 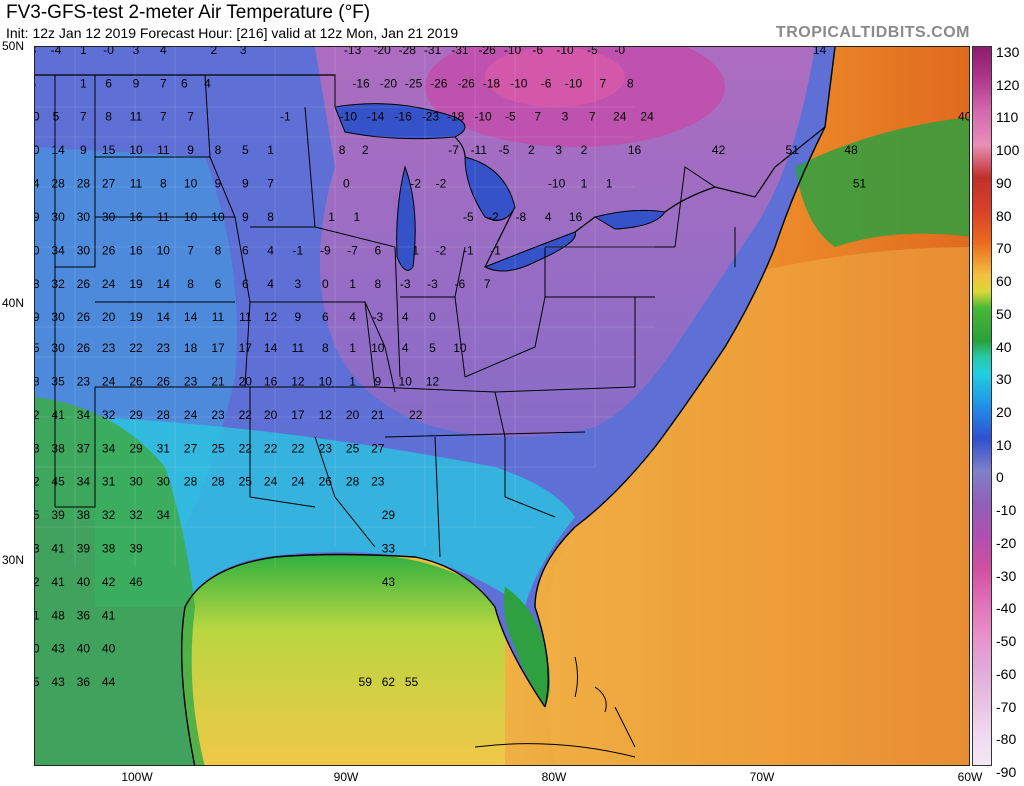 What do you see at coordinates (285, 117) in the screenshot?
I see `temperature-value: -1` at bounding box center [285, 117].